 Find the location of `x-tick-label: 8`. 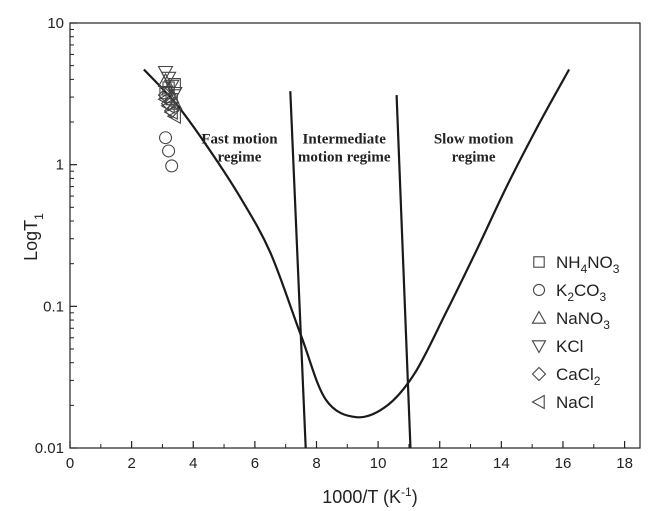

x-tick-label: 8 is located at coordinates (316, 463).